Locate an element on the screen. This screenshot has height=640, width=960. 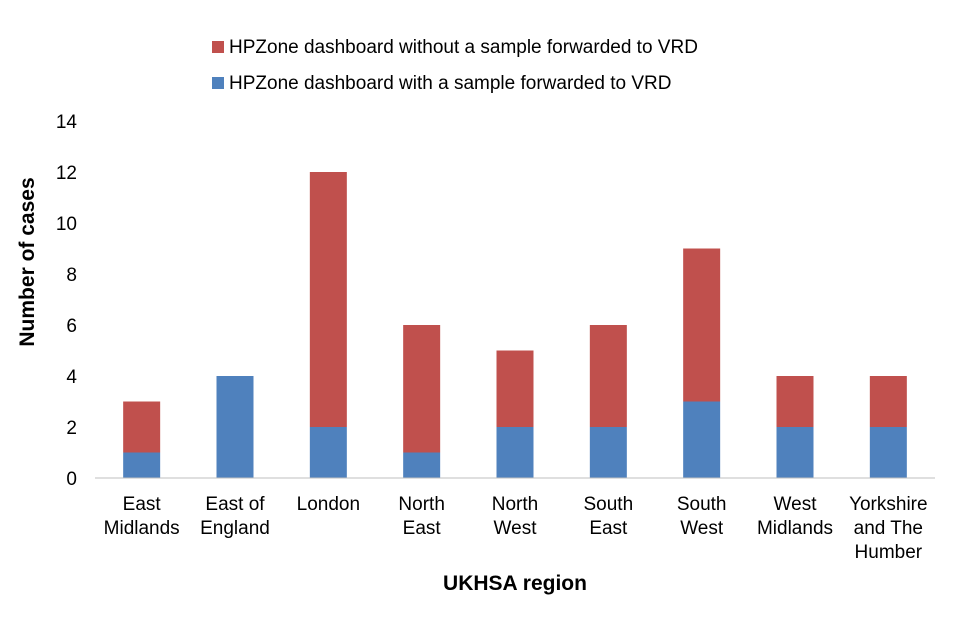
x-category-label: Yorkshire is located at coordinates (888, 504).